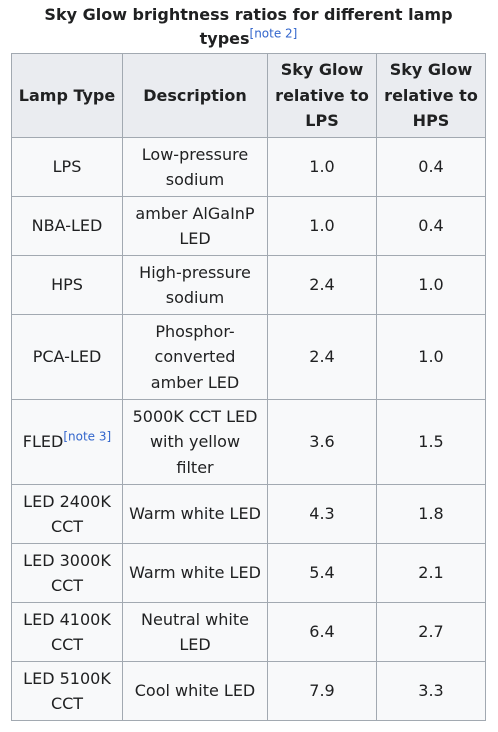 The image size is (498, 732). I want to click on cell-lamp-type: LED 3000K CCT, so click(67, 573).